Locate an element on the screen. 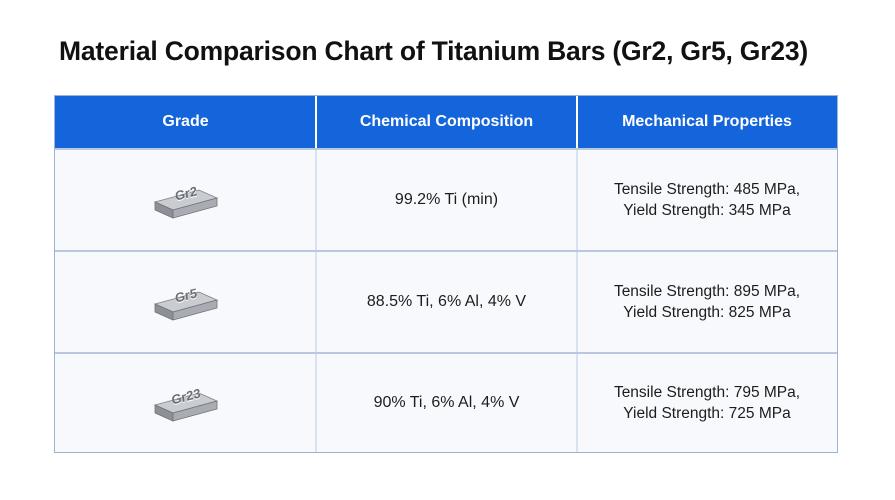 This screenshot has height=500, width=895. titanium-bar-icon: Gr23 is located at coordinates (186, 403).